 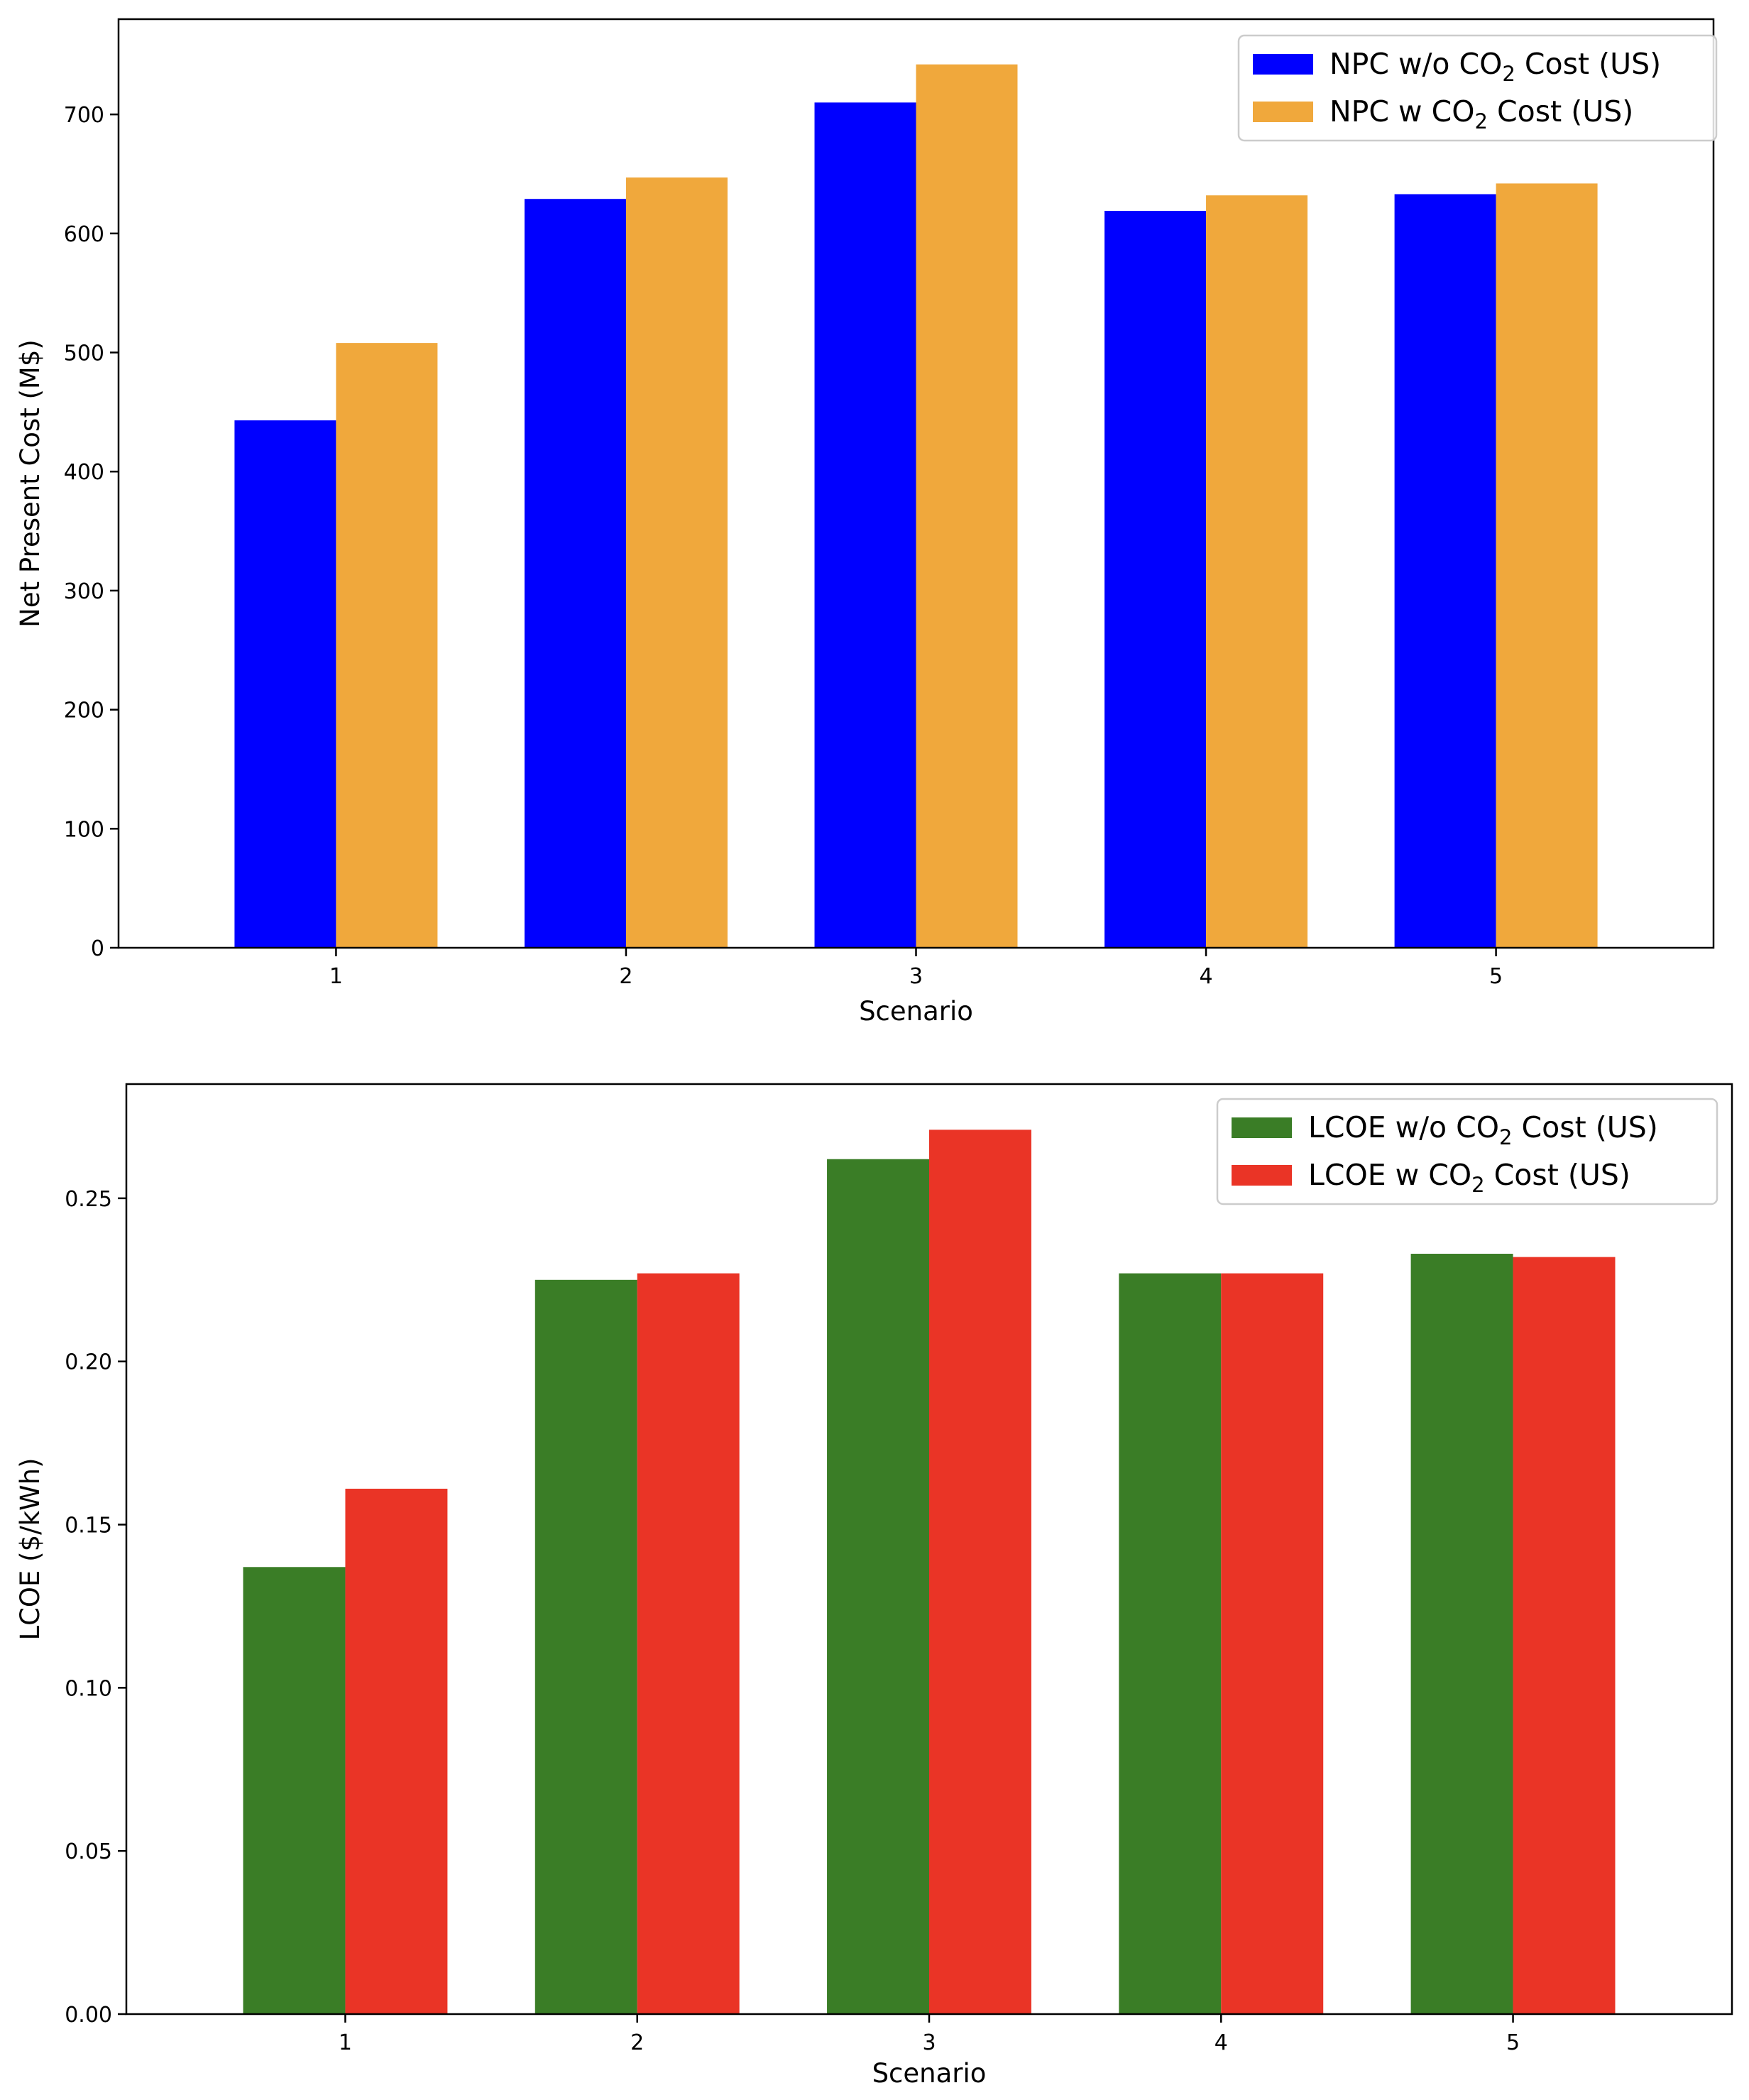 What do you see at coordinates (88, 1362) in the screenshot?
I see `y-tick-label: 0.20` at bounding box center [88, 1362].